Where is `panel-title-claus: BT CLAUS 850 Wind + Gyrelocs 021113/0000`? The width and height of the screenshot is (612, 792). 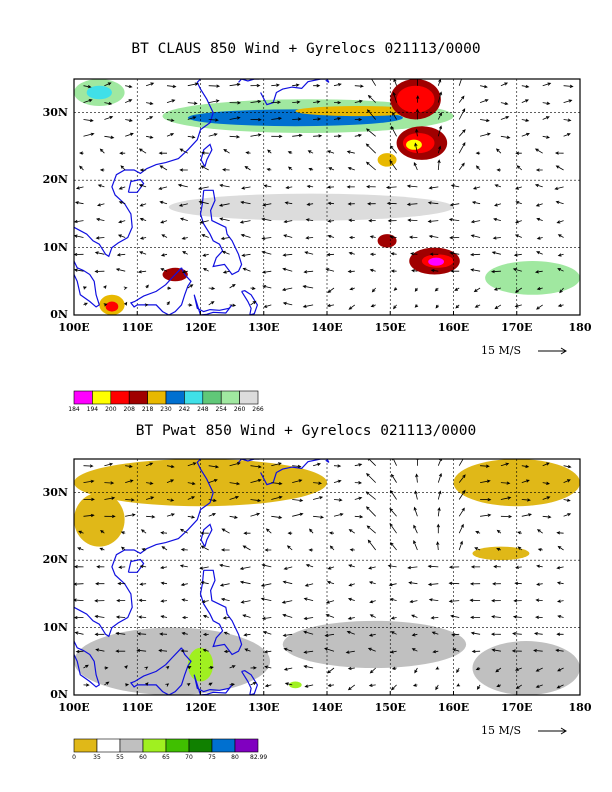 panel-title-claus: BT CLAUS 850 Wind + Gyrelocs 021113/0000 is located at coordinates (306, 49).